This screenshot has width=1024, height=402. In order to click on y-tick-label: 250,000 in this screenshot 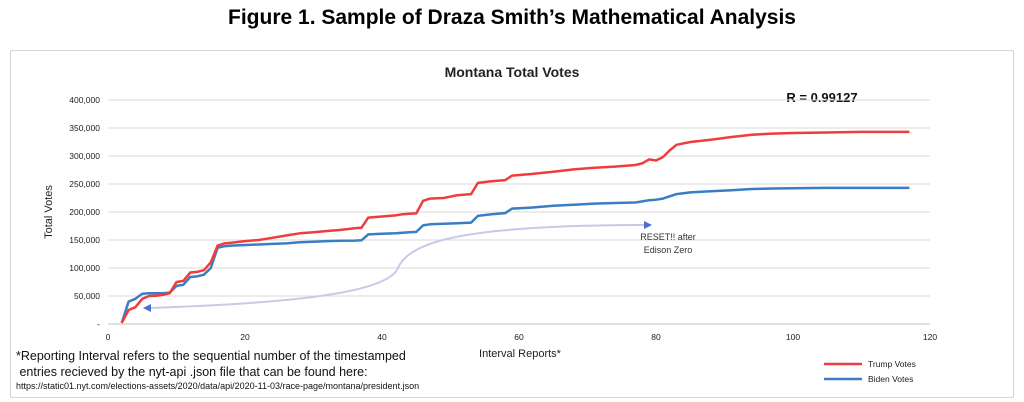, I will do `click(84, 184)`.